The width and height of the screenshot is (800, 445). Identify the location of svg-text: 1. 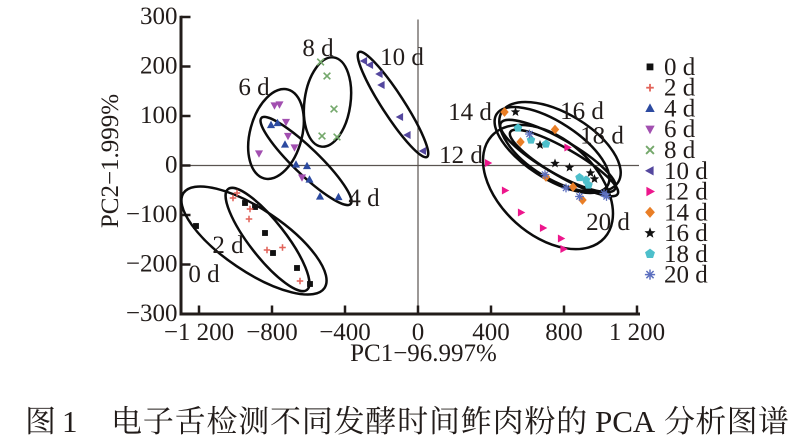
(70, 421).